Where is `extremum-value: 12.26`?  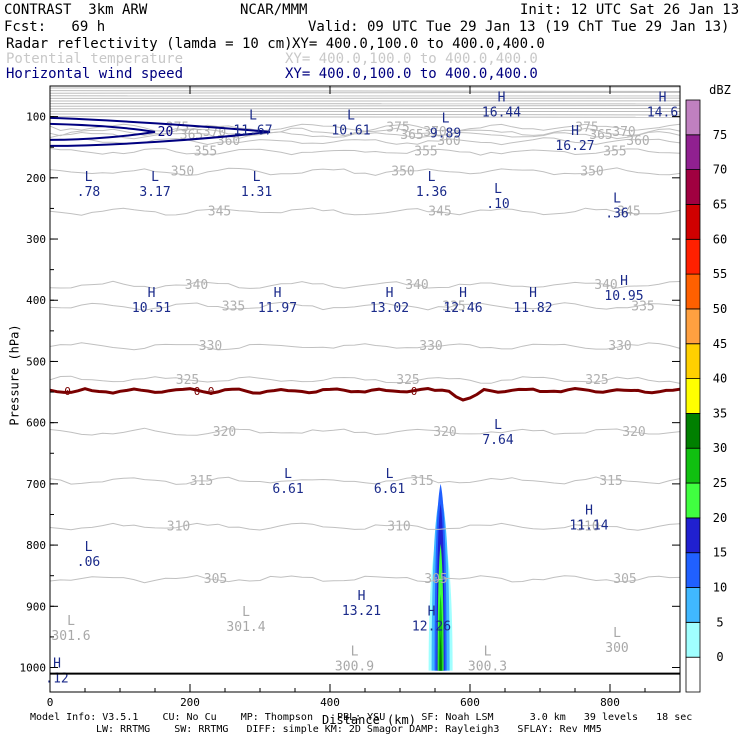
extremum-value: 12.26 is located at coordinates (431, 626).